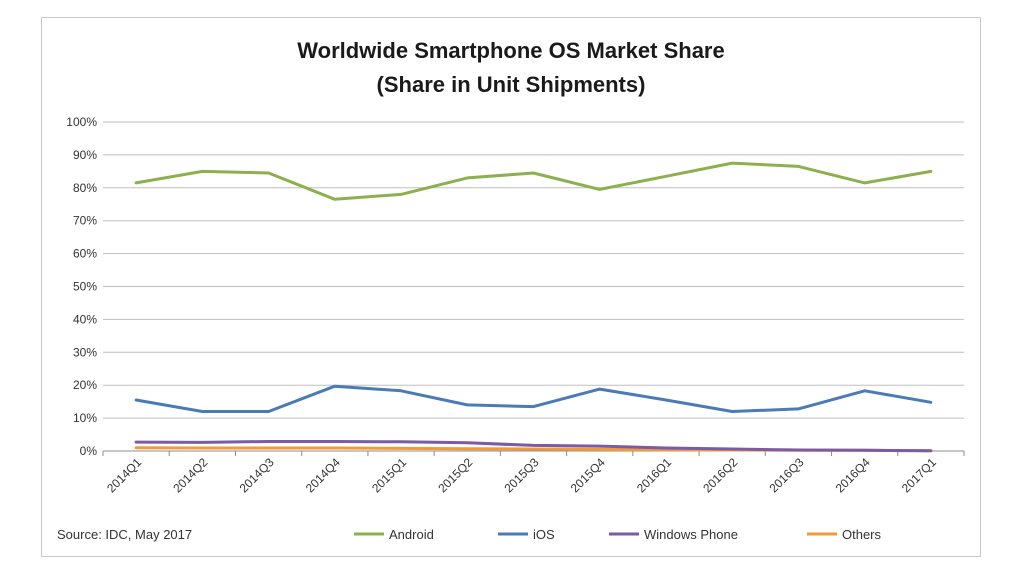 This screenshot has width=1024, height=576. Describe the element at coordinates (124, 534) in the screenshot. I see `source-note: Source: IDC, May 2017` at that location.